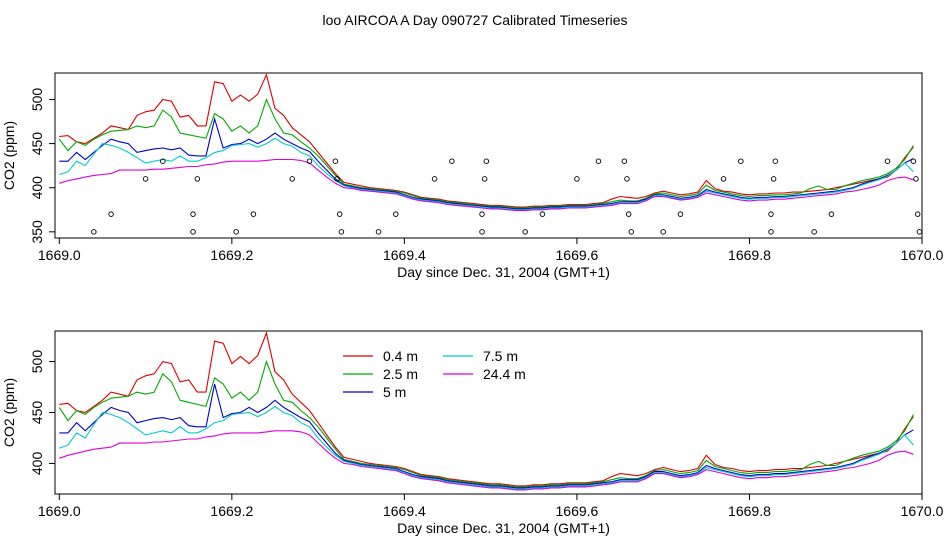 This screenshot has width=950, height=550. I want to click on legend-label: 0.4 m, so click(400, 356).